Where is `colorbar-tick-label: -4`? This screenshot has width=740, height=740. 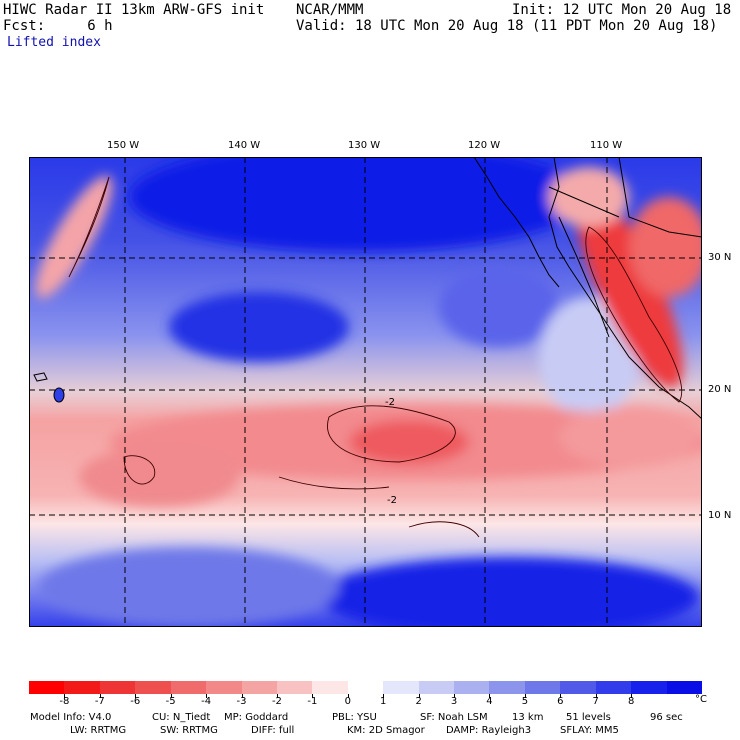 colorbar-tick-label: -4 is located at coordinates (206, 701).